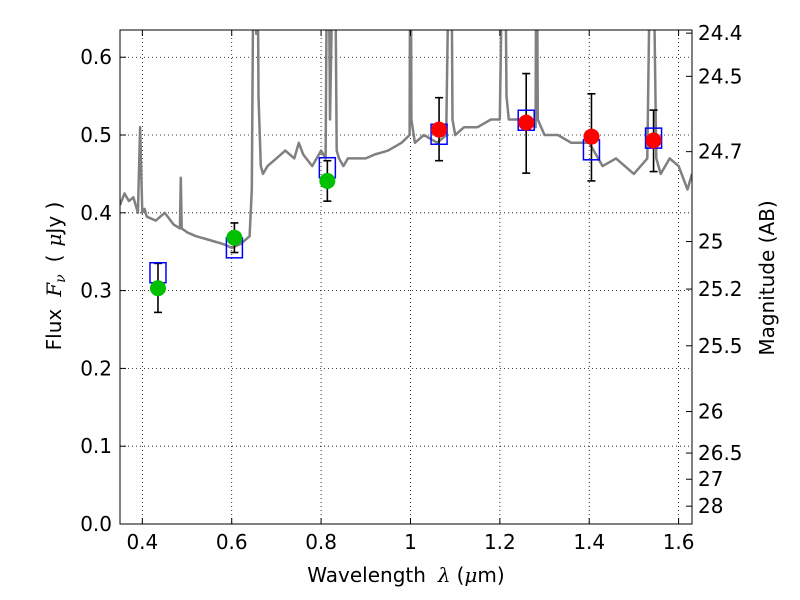 The image size is (800, 600). I want to click on x-axis-label-text: Wavelength, so click(366, 575).